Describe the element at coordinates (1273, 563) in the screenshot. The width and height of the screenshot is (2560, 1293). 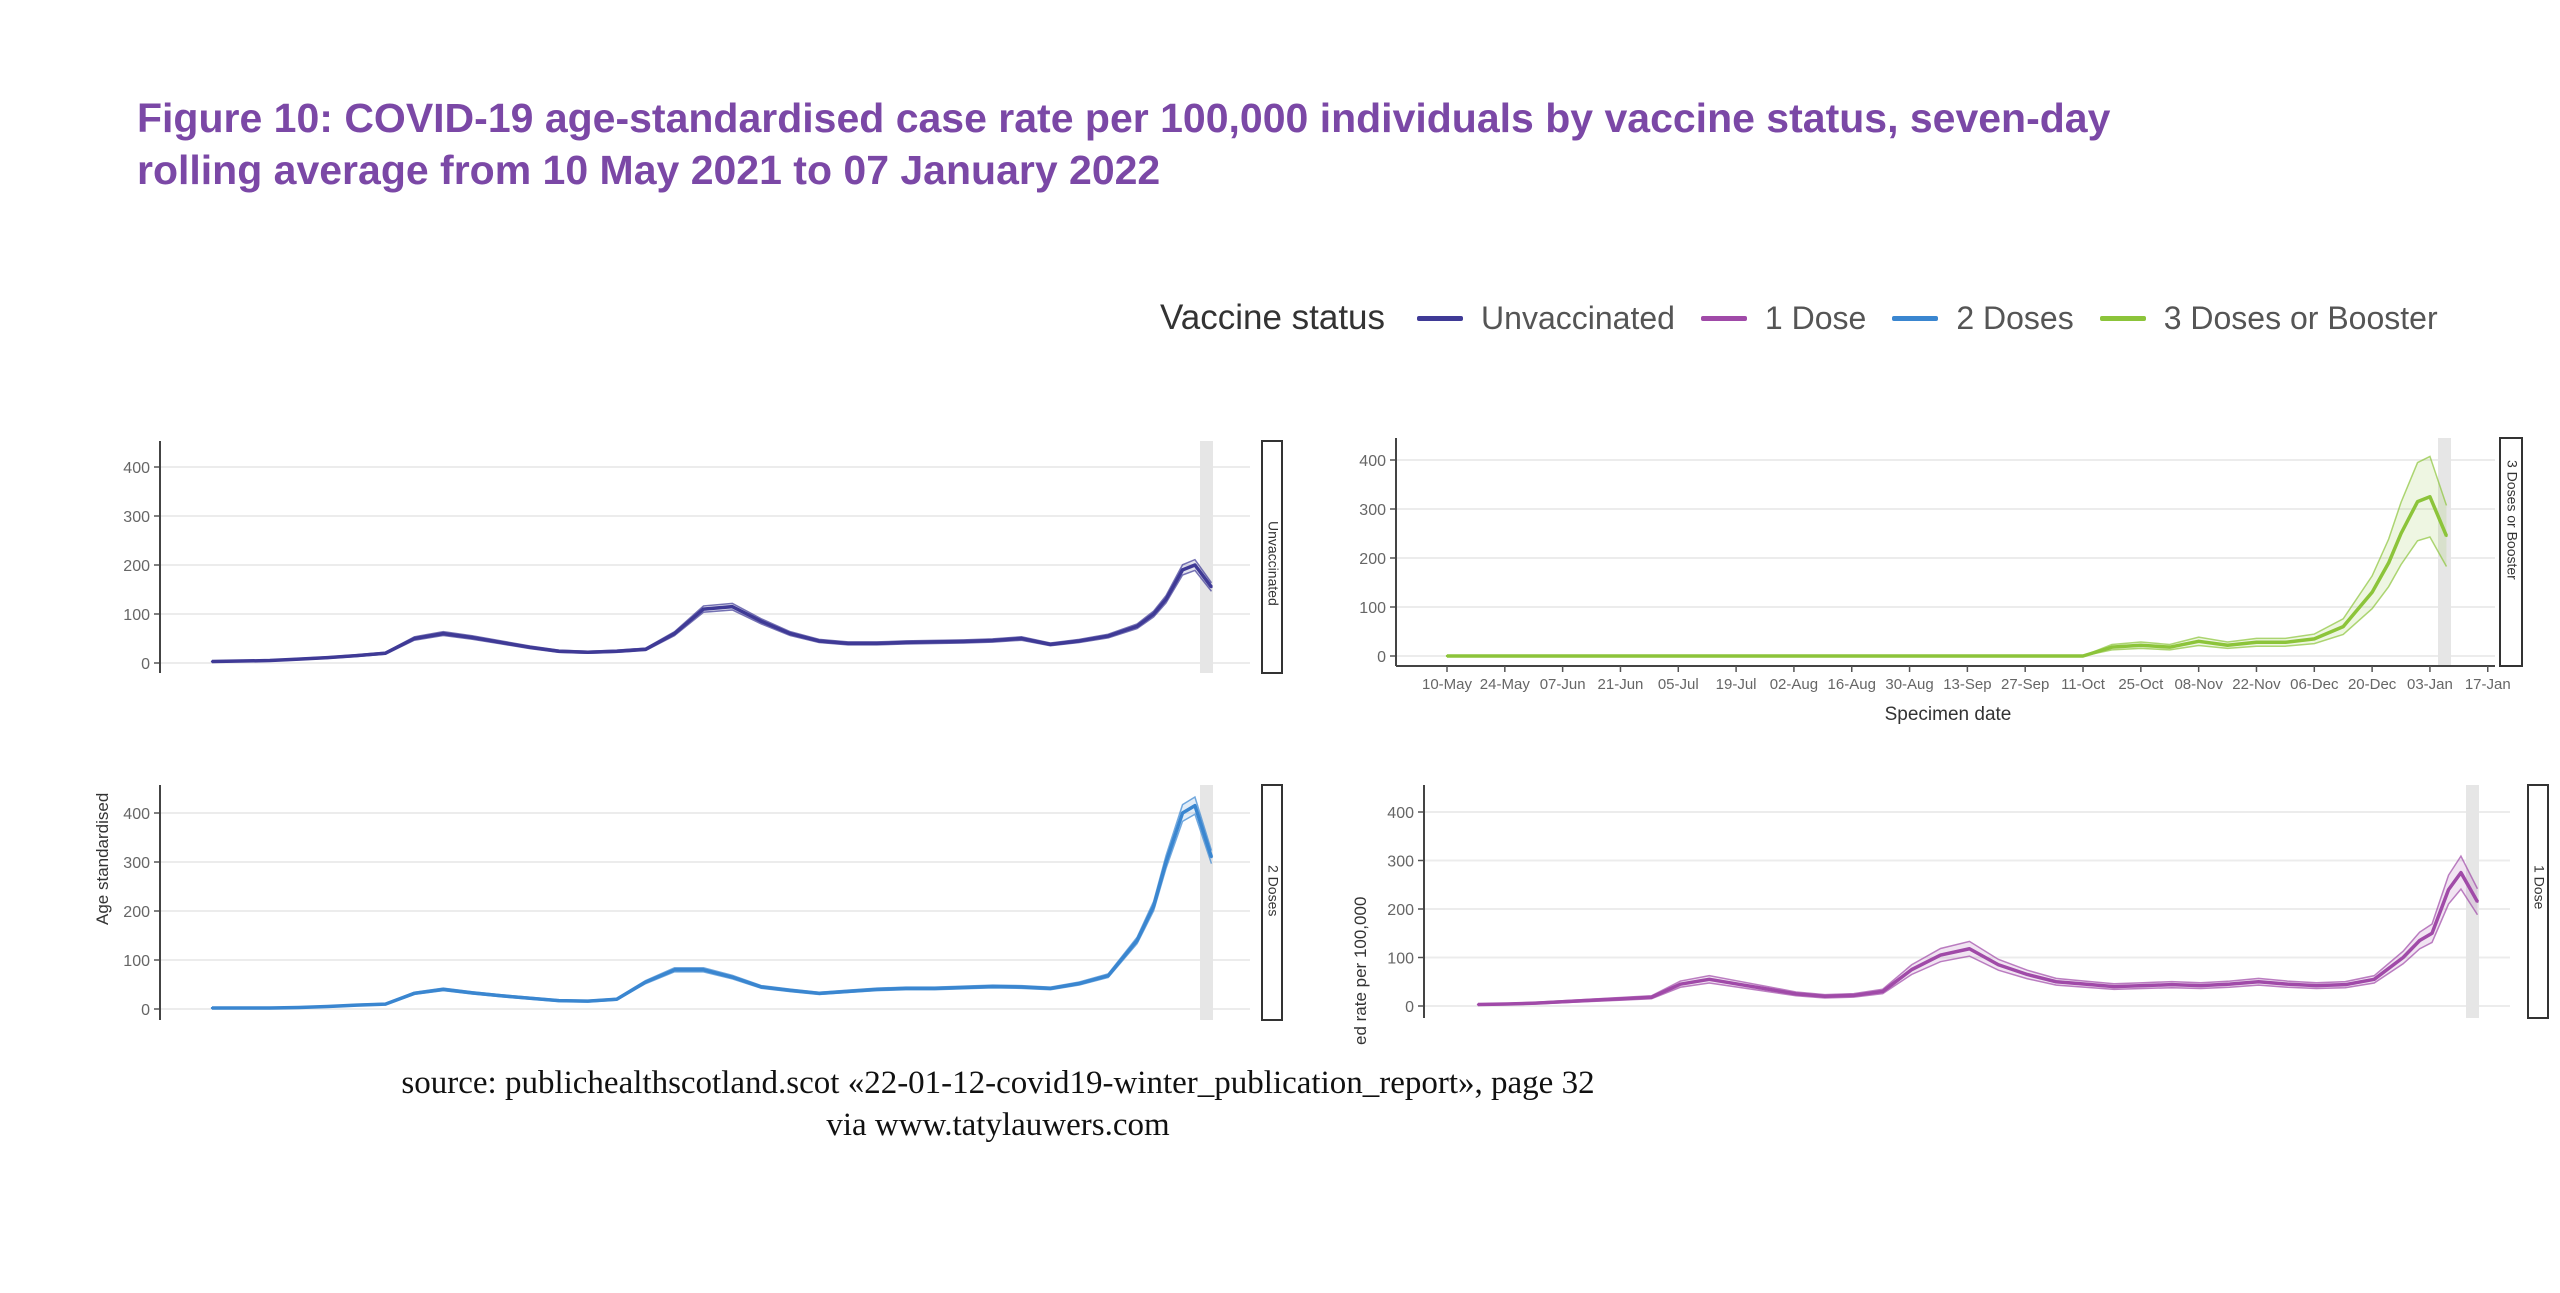
I see `facet-strip-label: Unvaccinated` at that location.